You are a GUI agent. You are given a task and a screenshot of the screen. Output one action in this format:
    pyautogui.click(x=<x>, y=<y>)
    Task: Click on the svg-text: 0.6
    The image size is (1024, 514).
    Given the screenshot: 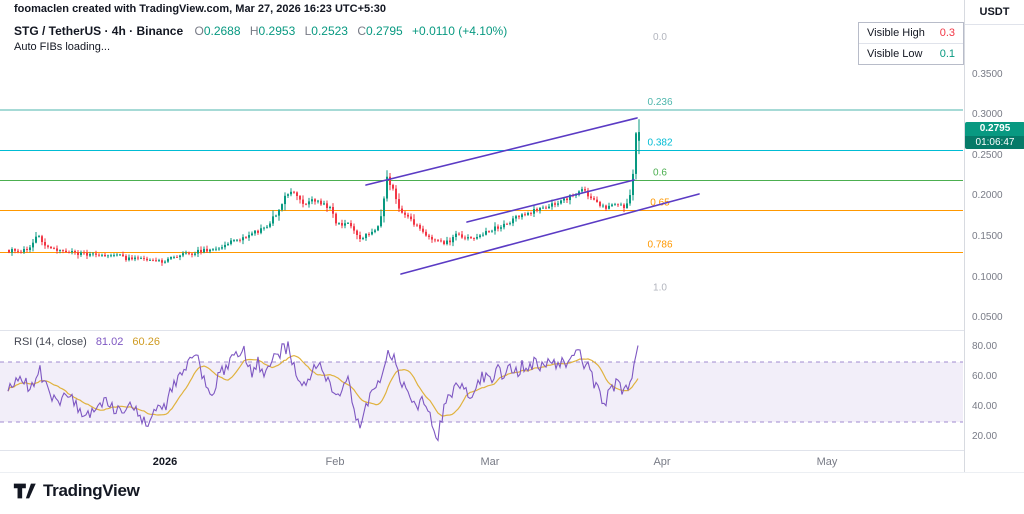 What is the action you would take?
    pyautogui.click(x=660, y=172)
    